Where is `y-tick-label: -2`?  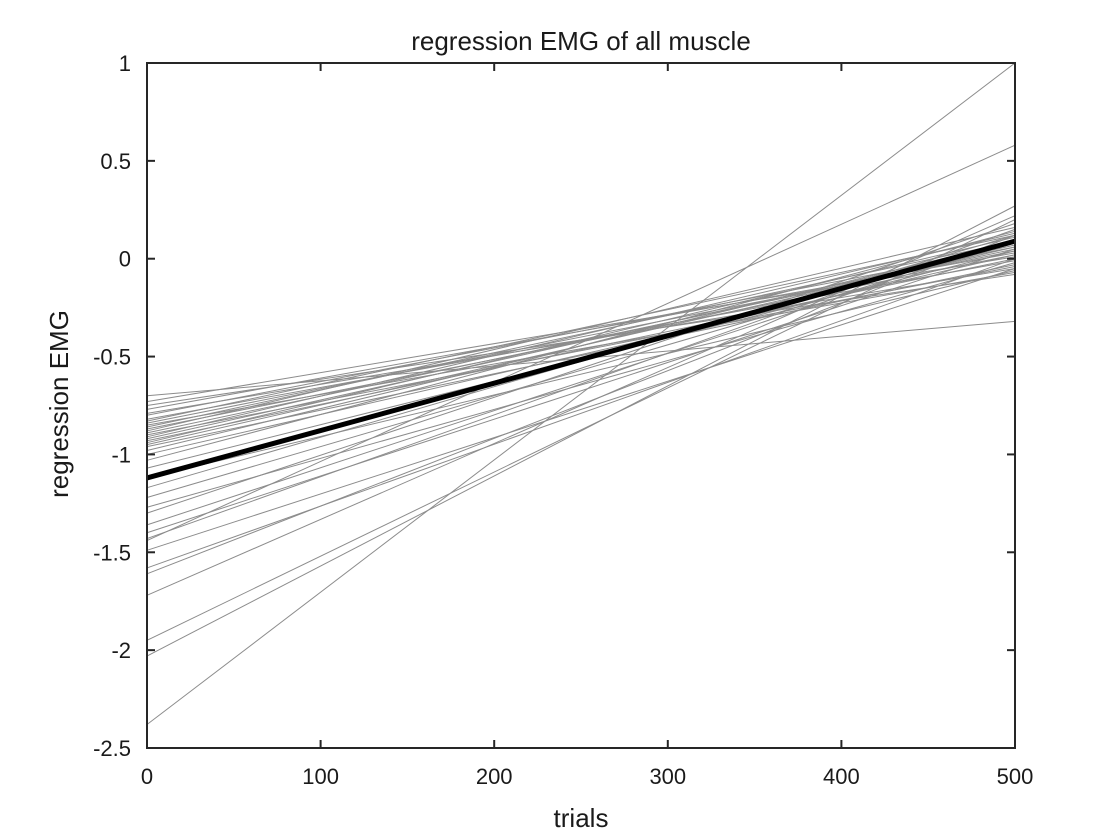
y-tick-label: -2 is located at coordinates (121, 650).